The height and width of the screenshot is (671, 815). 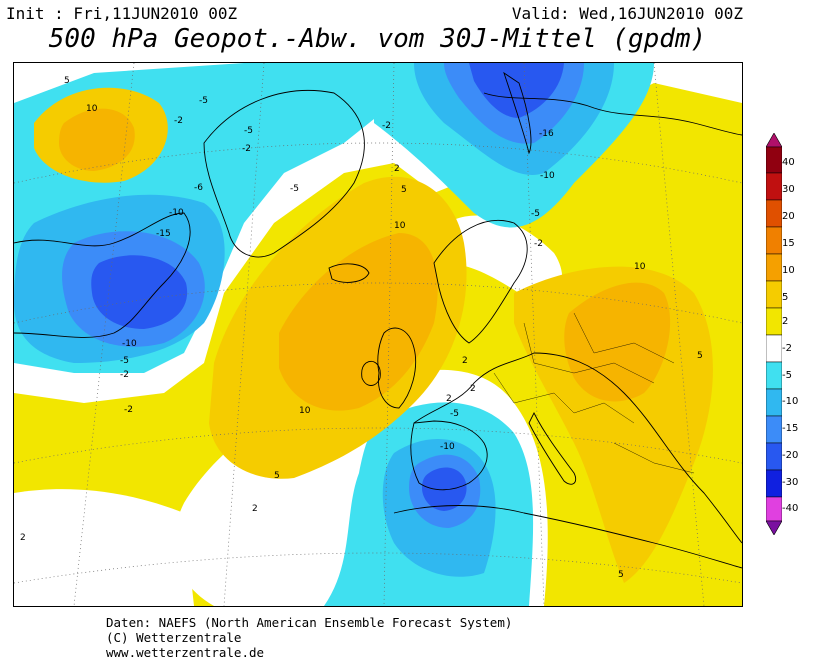 What do you see at coordinates (122, 13) in the screenshot?
I see `init-time: Init : Fri,11JUN2010 00Z` at bounding box center [122, 13].